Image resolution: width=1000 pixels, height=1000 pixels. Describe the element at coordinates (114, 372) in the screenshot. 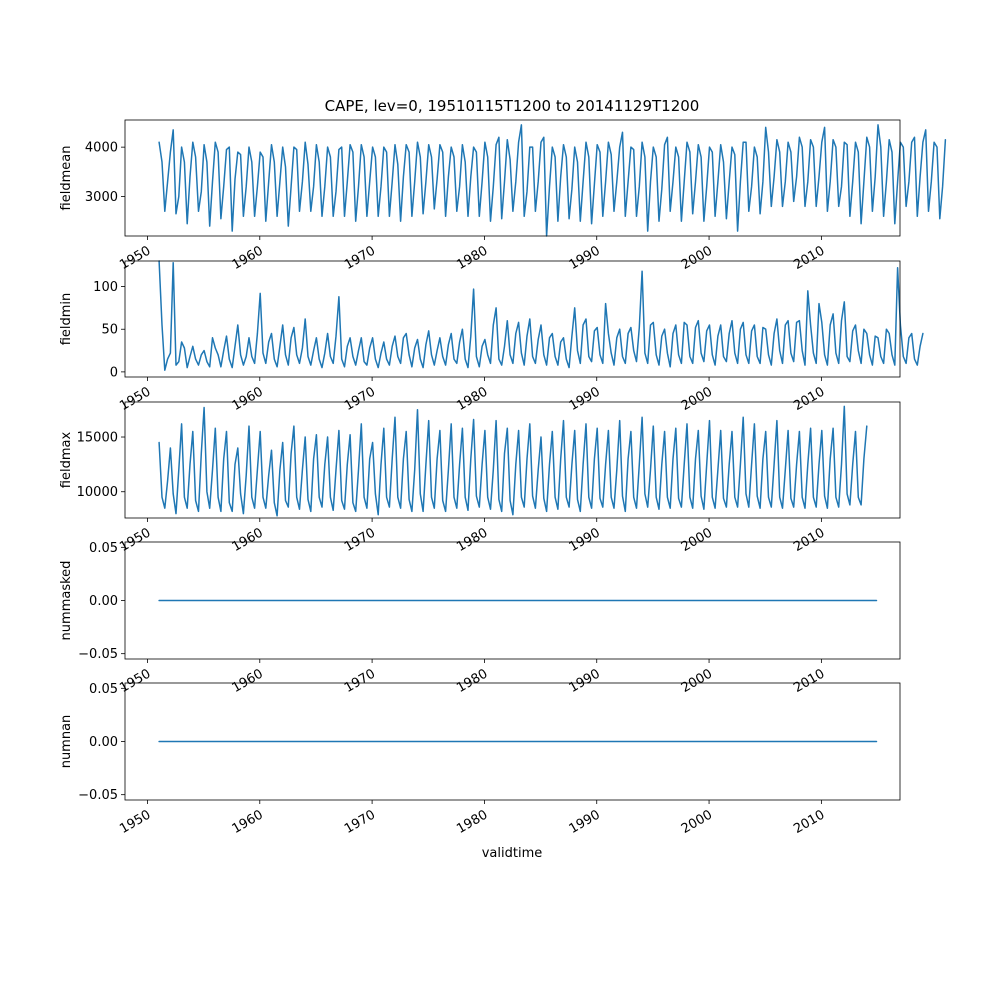

I see `y-tick-label: 0` at that location.